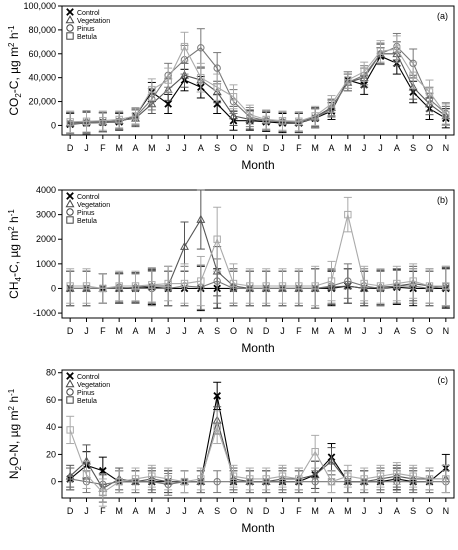  I want to click on y-axis-title: CO2-C, µg m2 h-1, so click(15, 70).